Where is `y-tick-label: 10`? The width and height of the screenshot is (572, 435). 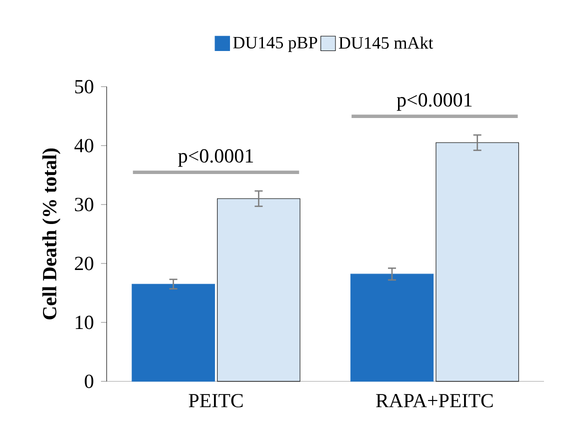
y-tick-label: 10 is located at coordinates (85, 323).